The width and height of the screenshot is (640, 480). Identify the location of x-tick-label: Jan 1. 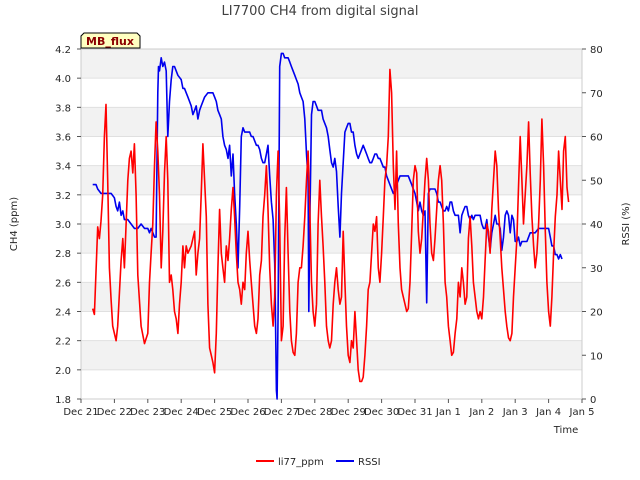
(448, 412).